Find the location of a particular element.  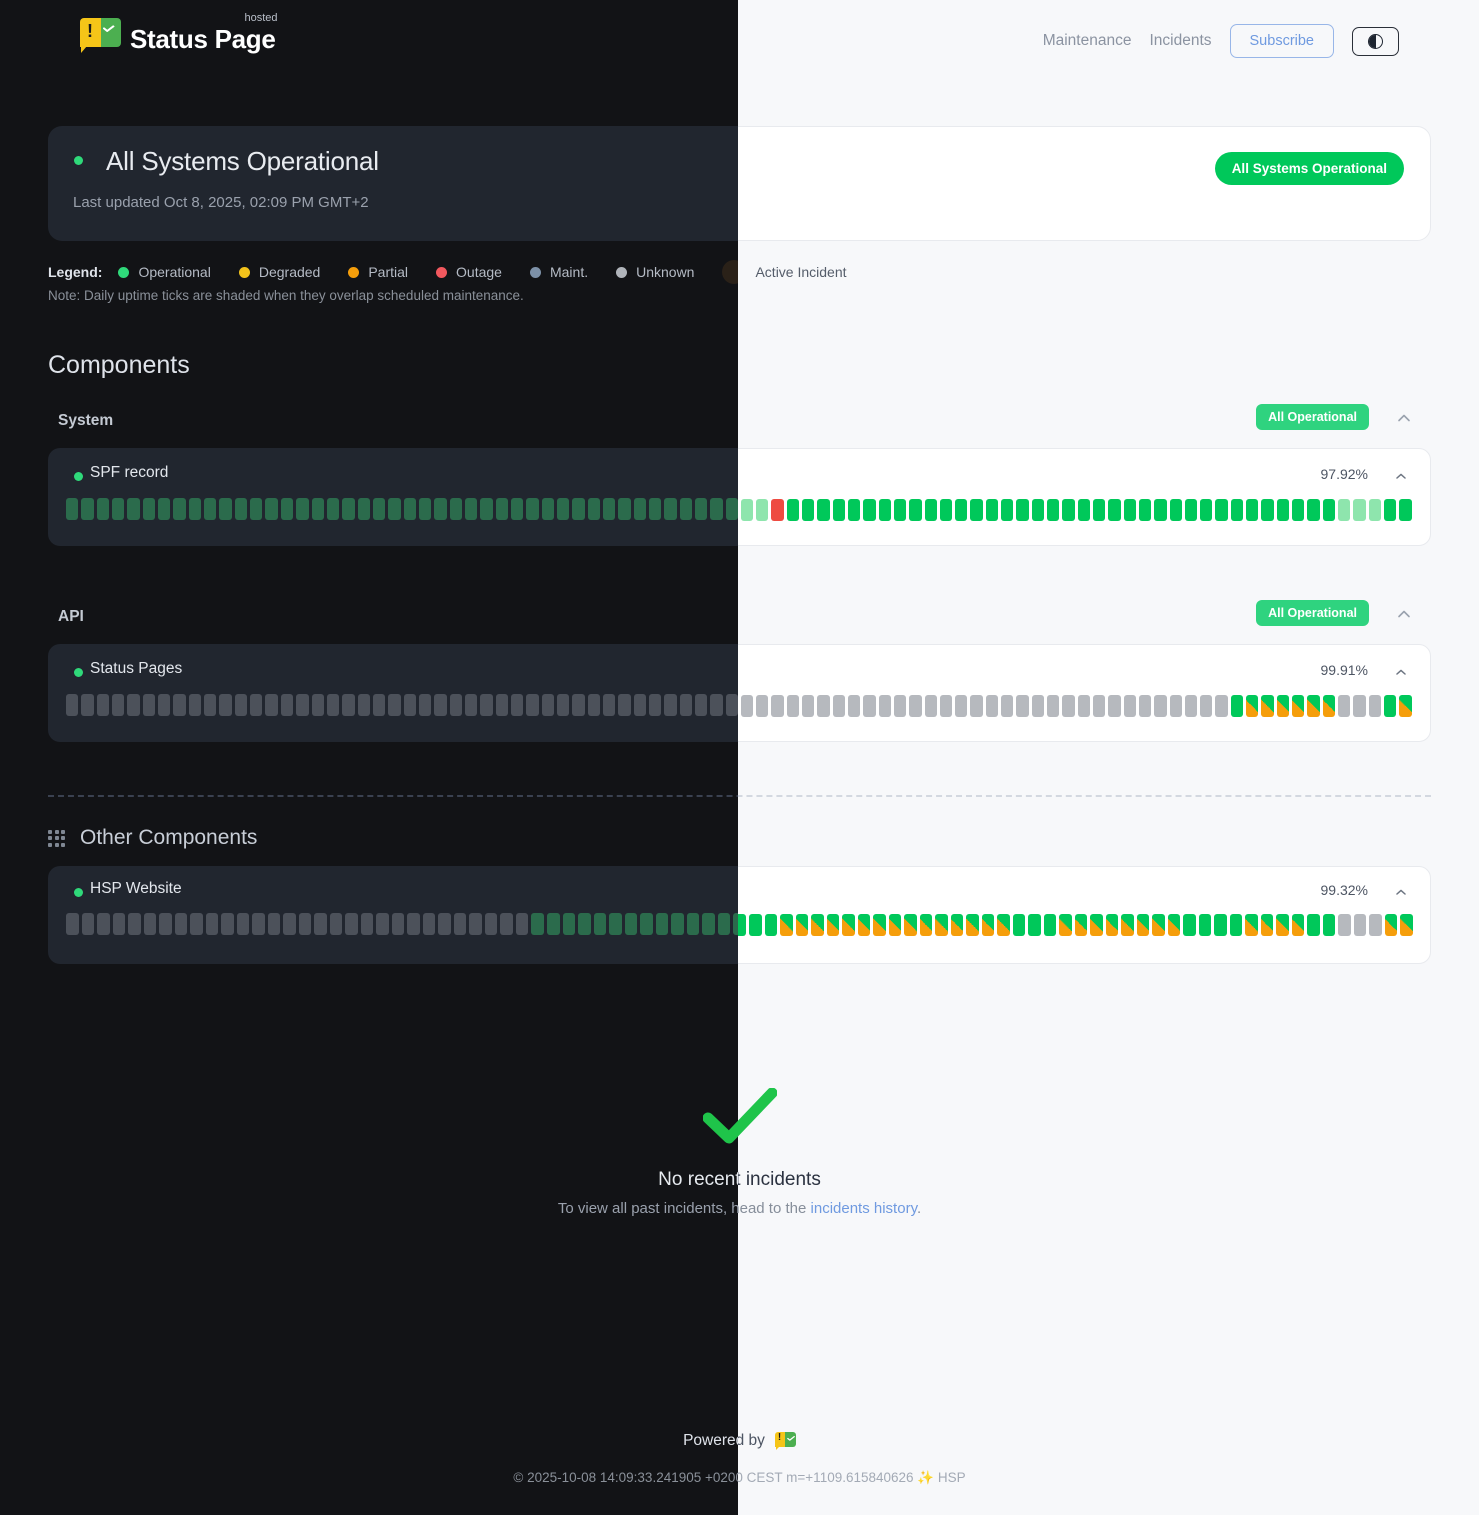

nav-link-maintenance: Maintenance is located at coordinates (1087, 40).